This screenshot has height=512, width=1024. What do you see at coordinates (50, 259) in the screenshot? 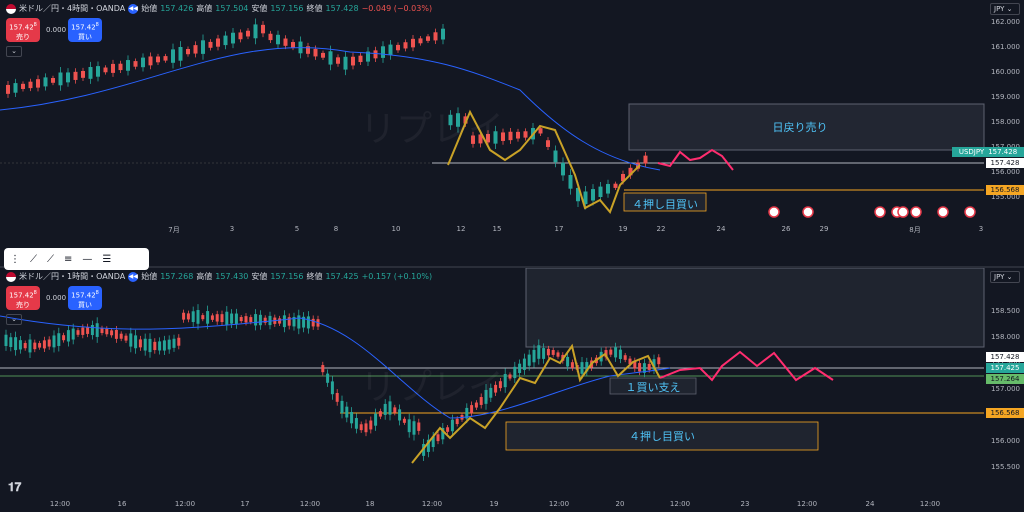
I see `ray-icon: ⟋` at bounding box center [50, 259].